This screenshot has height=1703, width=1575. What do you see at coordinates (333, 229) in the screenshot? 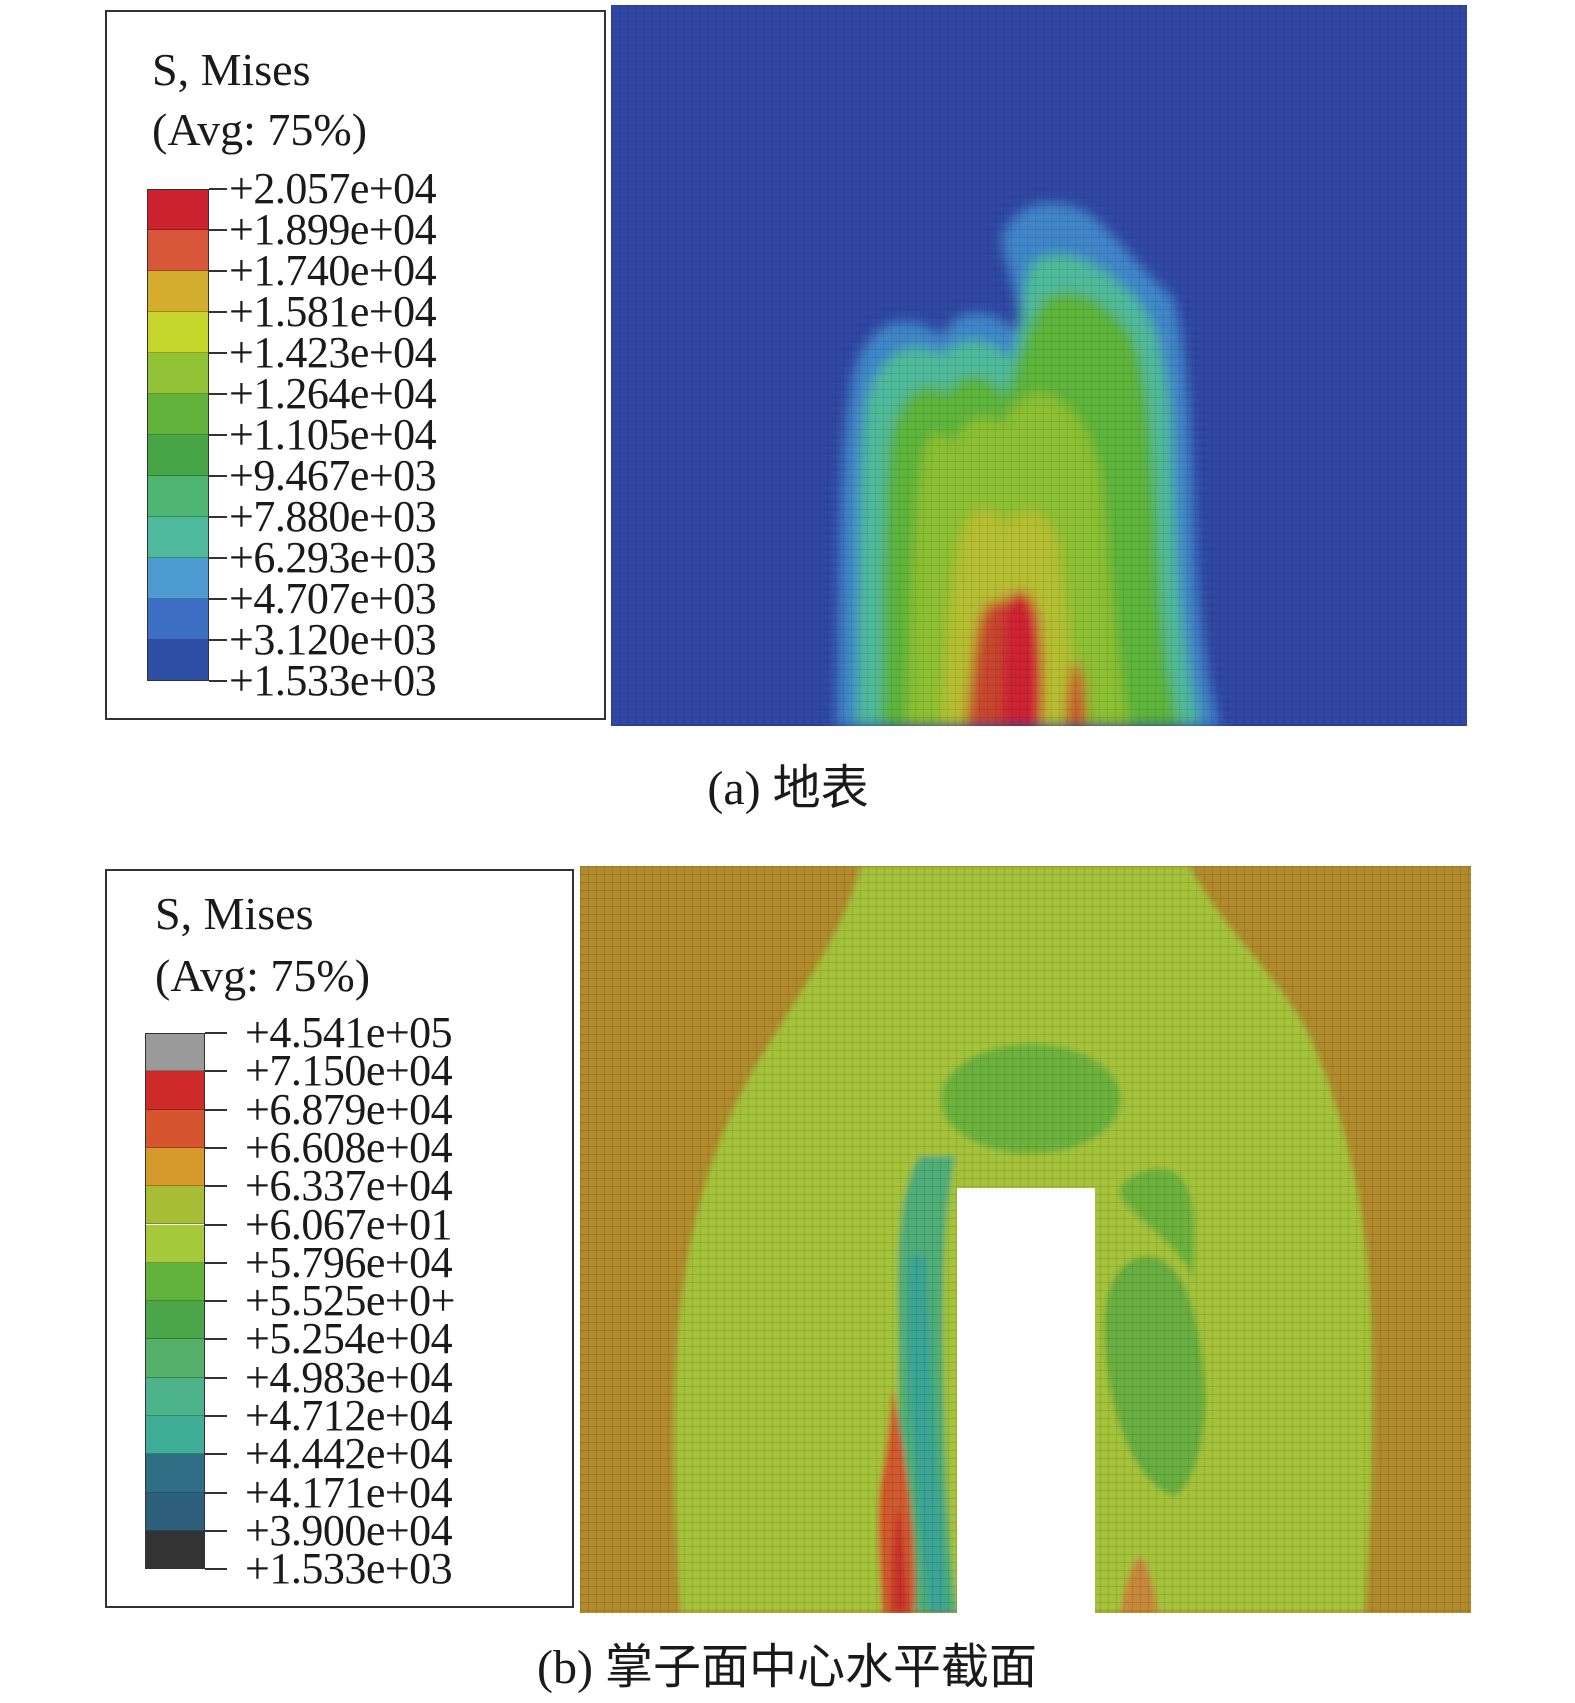
I see `scale-value-label: +1.899e+04` at bounding box center [333, 229].